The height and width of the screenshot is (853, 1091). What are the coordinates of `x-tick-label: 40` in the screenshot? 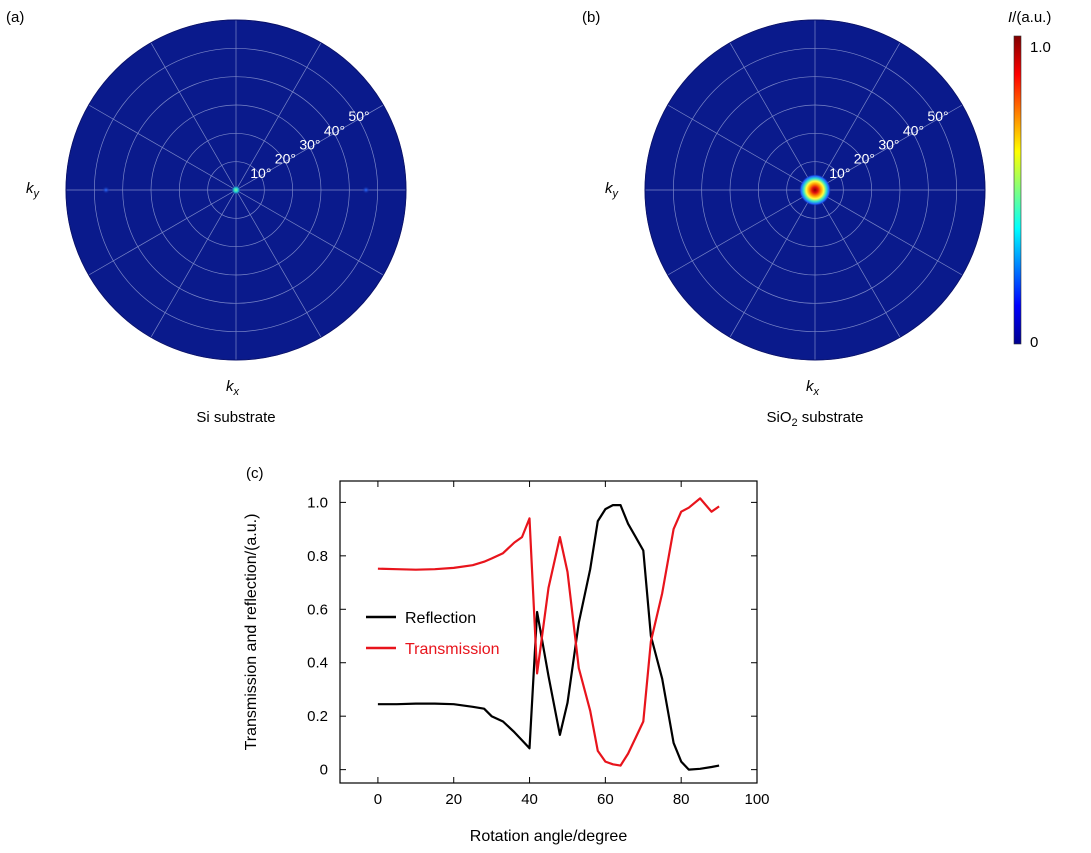 It's located at (529, 799).